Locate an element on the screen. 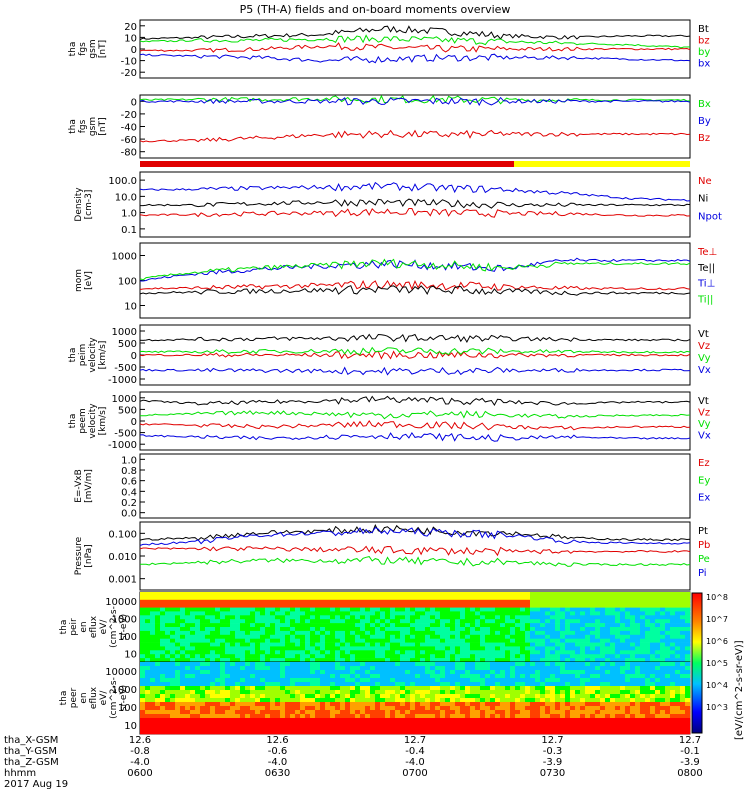  y-axis-label: Density [cm-3] is located at coordinates (84, 204).